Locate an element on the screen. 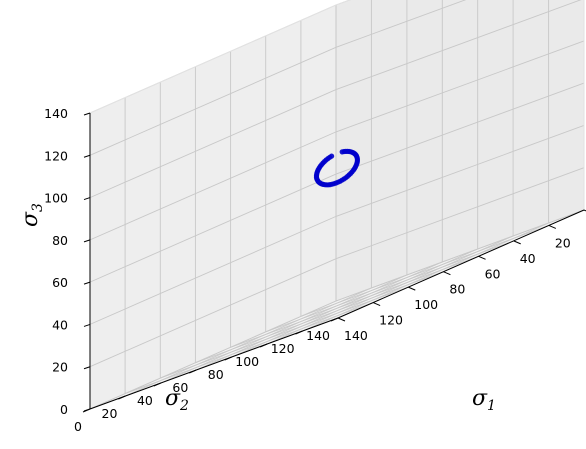 Image resolution: width=586 pixels, height=449 pixels. z-tick-label: 60 is located at coordinates (60, 282).